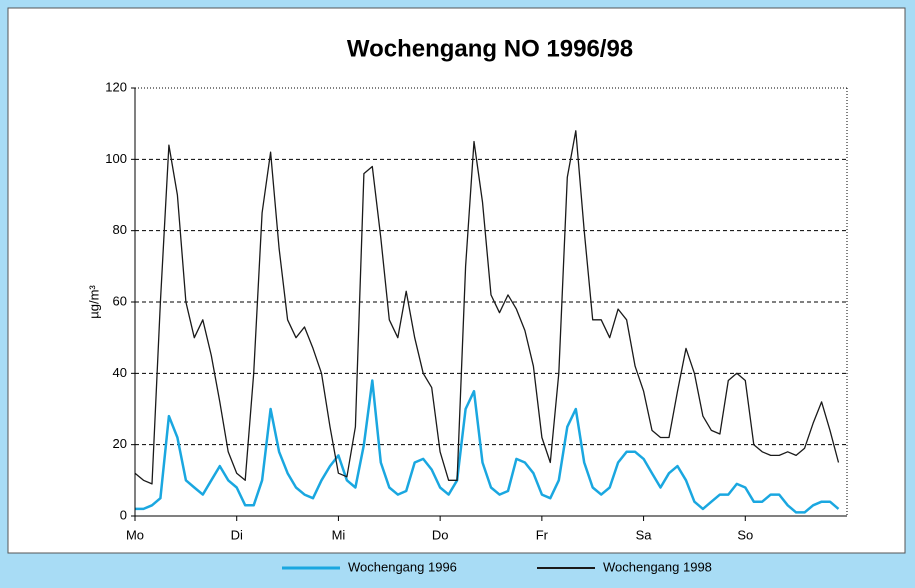 Image resolution: width=915 pixels, height=588 pixels. I want to click on y-tick-label: 100, so click(116, 158).